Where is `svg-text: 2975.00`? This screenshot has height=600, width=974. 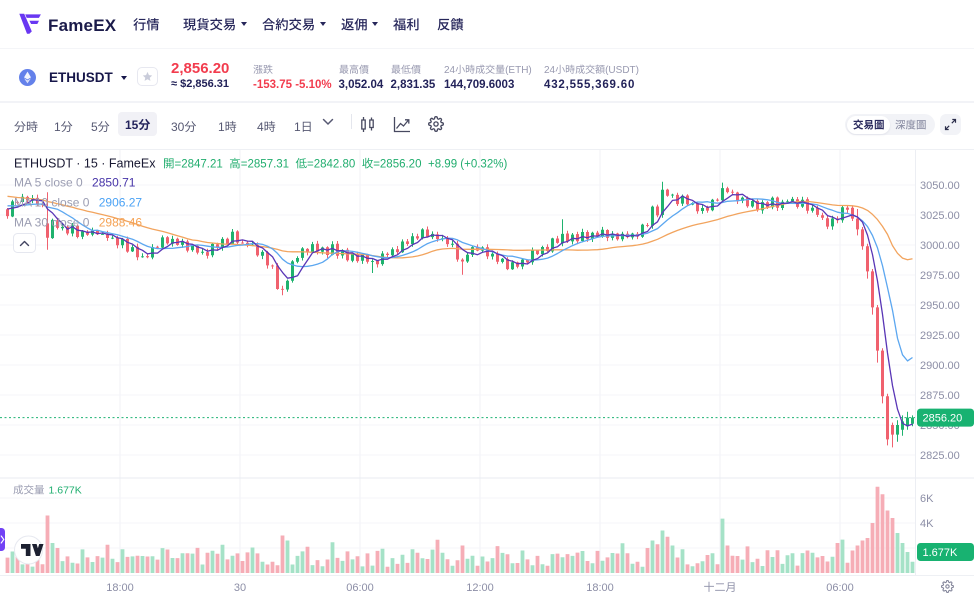
svg-text: 2975.00 is located at coordinates (940, 276).